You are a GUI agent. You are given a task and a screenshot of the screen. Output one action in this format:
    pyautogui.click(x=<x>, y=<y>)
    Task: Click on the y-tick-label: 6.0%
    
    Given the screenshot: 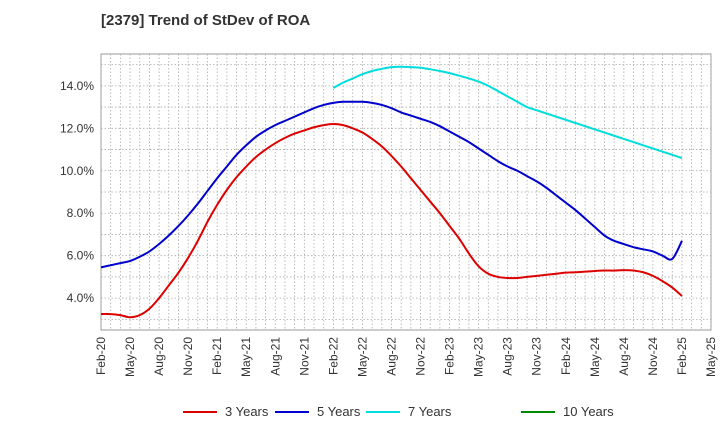 What is the action you would take?
    pyautogui.click(x=81, y=256)
    